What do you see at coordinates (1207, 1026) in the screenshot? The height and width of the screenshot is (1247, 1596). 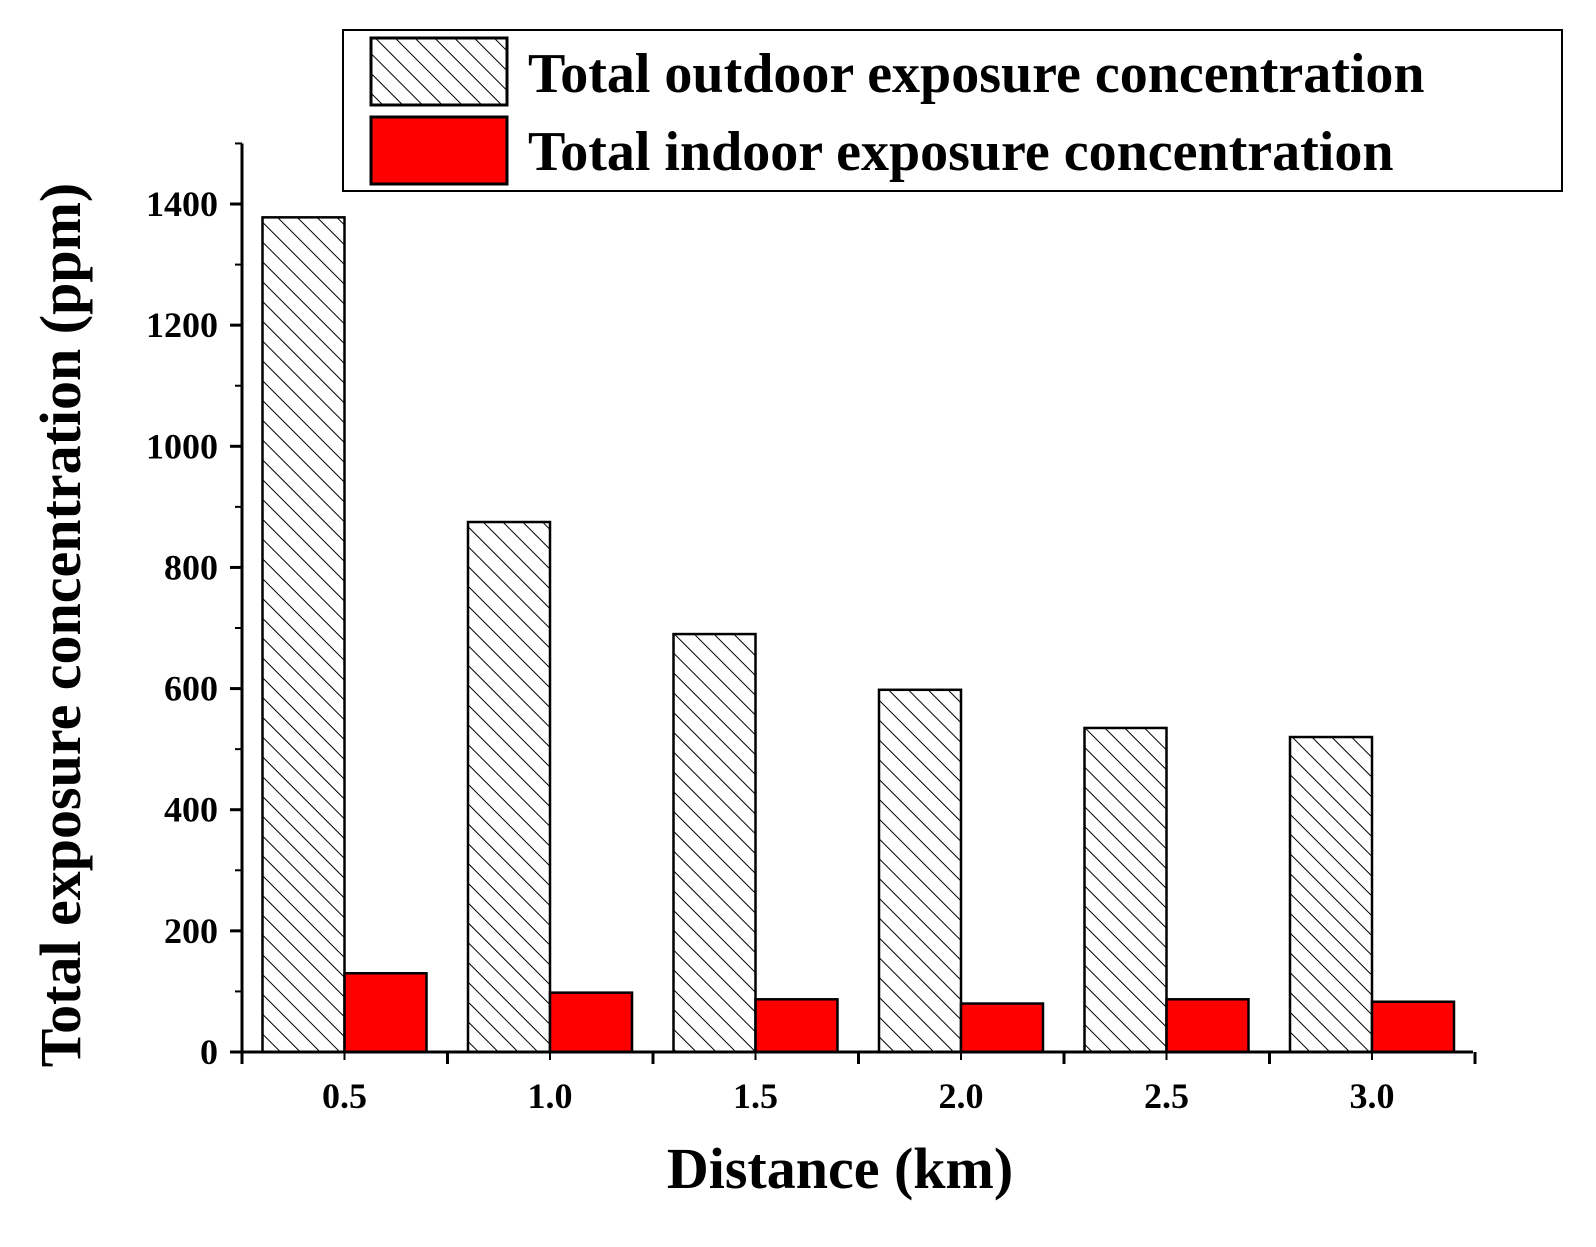 I see `bar-indoor-2.5` at bounding box center [1207, 1026].